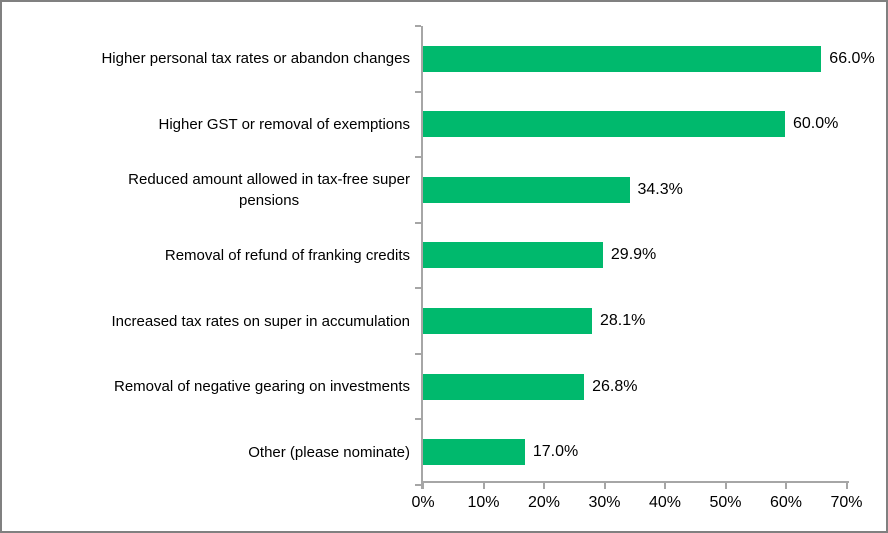 Image resolution: width=888 pixels, height=533 pixels. Describe the element at coordinates (615, 386) in the screenshot. I see `value-label: 26.8%` at that location.